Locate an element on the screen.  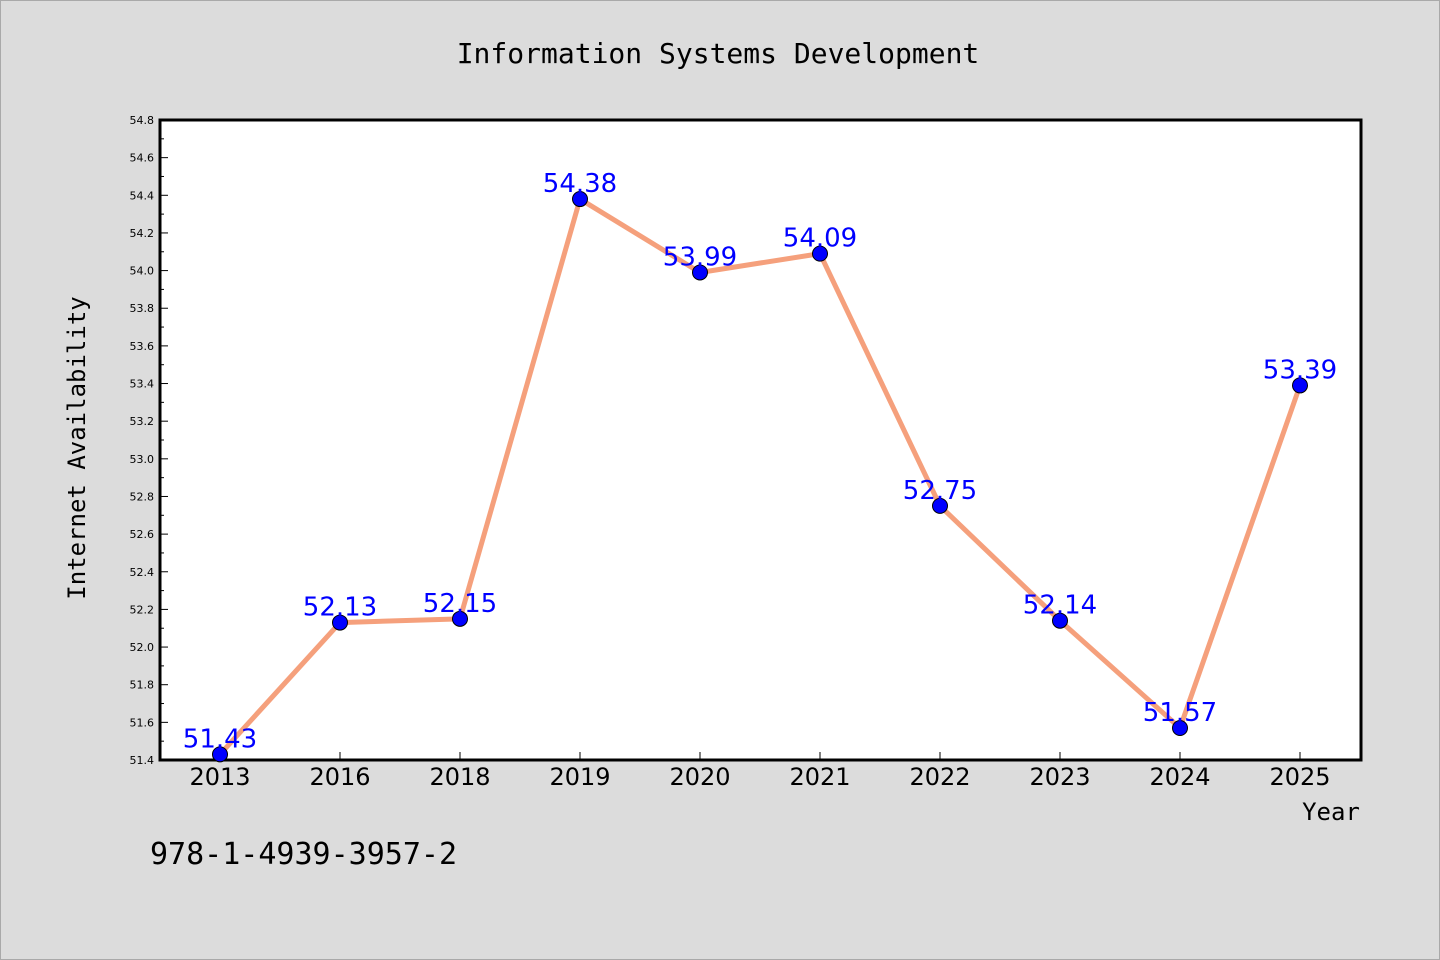
data-label: 52.14 is located at coordinates (1060, 606).